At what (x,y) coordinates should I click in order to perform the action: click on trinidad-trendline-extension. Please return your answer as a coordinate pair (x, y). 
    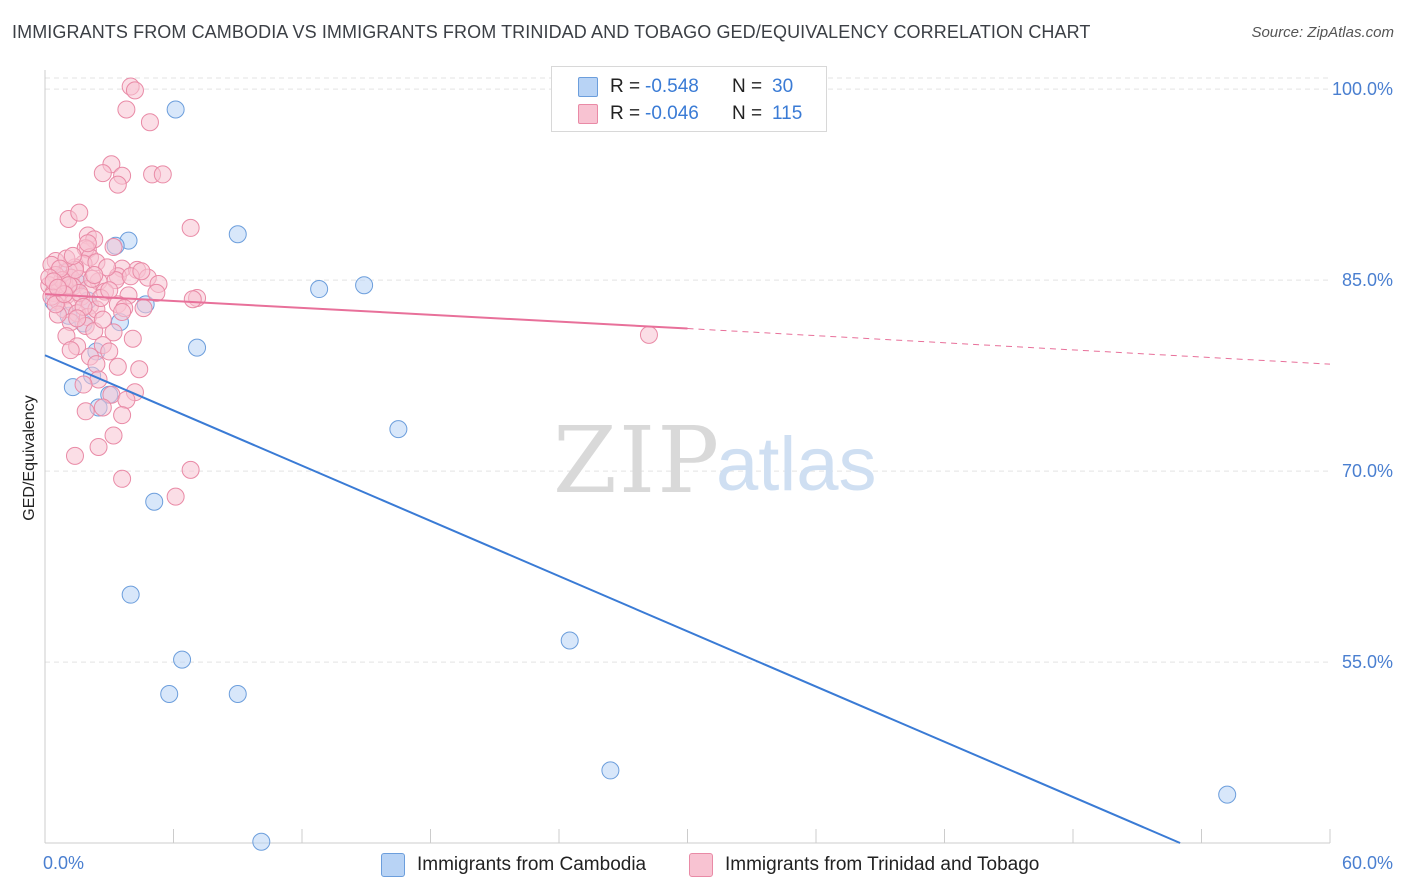
    Looking at the image, I should click on (1009, 346).